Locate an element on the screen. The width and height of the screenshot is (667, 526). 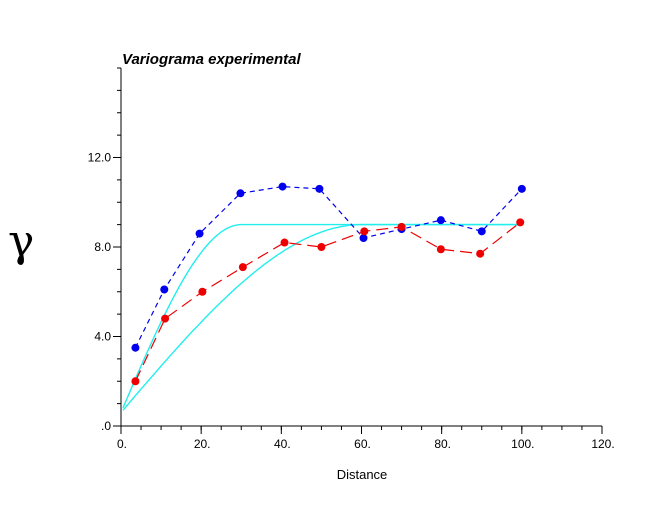
x-tick-label: 120. is located at coordinates (602, 444).